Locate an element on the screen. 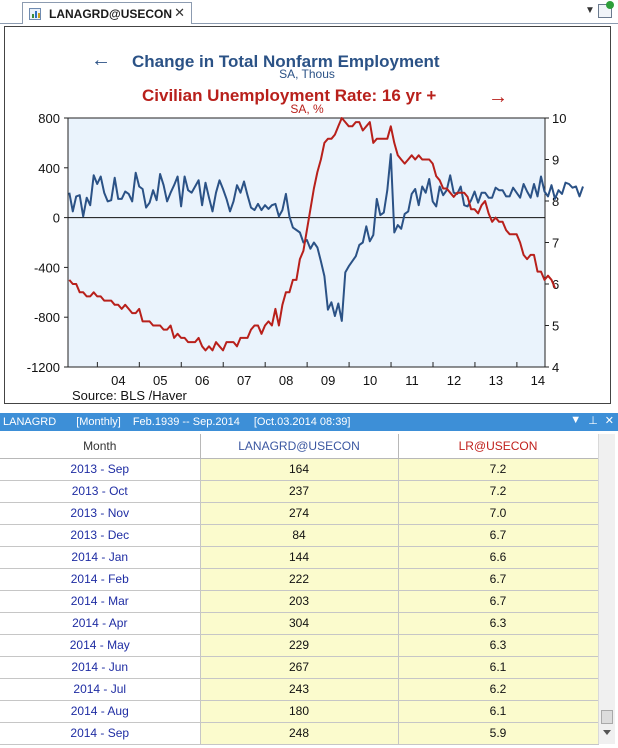  cell-month: 2013 - Nov is located at coordinates (100, 513).